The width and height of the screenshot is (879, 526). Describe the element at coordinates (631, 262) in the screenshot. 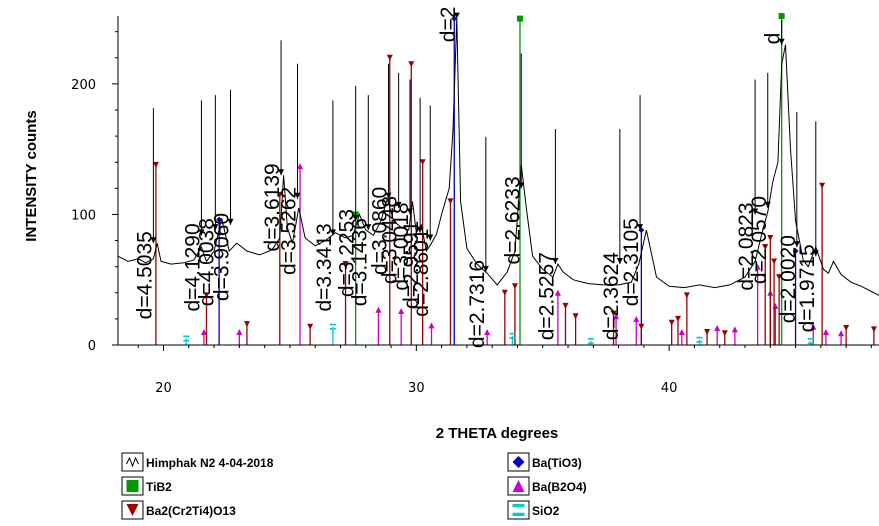

I see `peak-marker-label: d=2.3105` at that location.